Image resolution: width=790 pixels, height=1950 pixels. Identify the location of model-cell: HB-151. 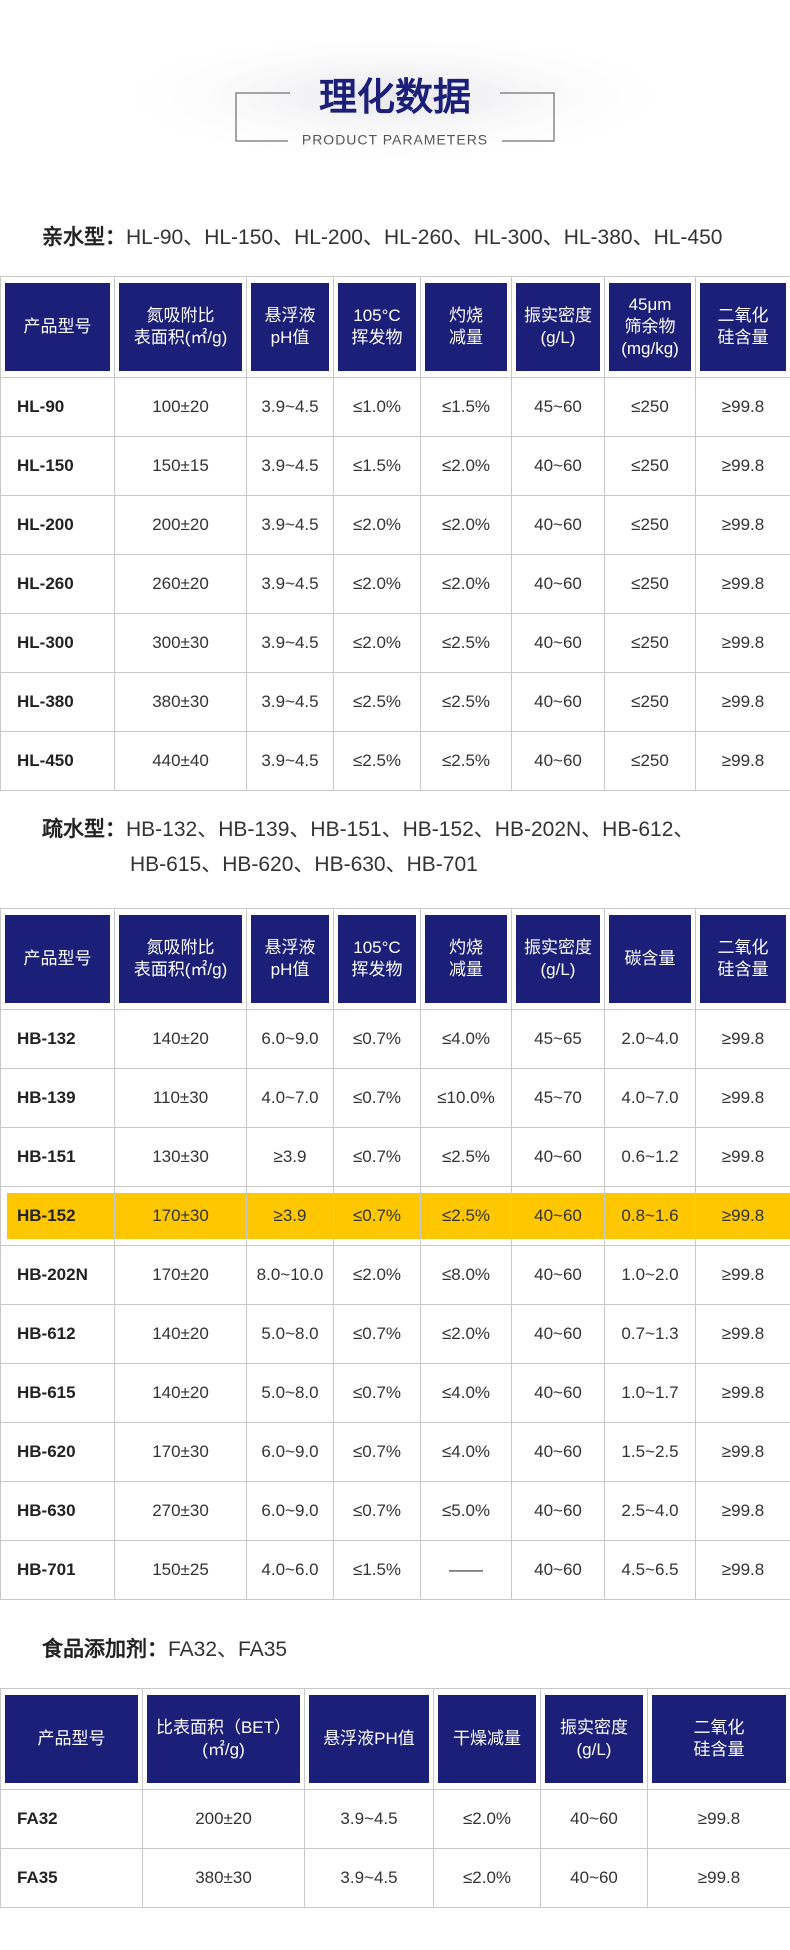
(57, 1157).